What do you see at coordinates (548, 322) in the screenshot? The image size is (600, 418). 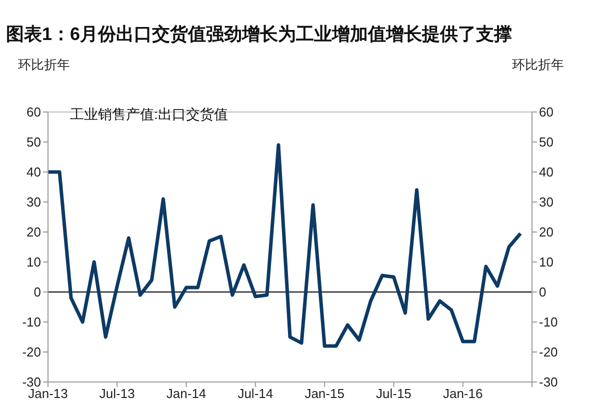 I see `y2-tick-label: -10` at bounding box center [548, 322].